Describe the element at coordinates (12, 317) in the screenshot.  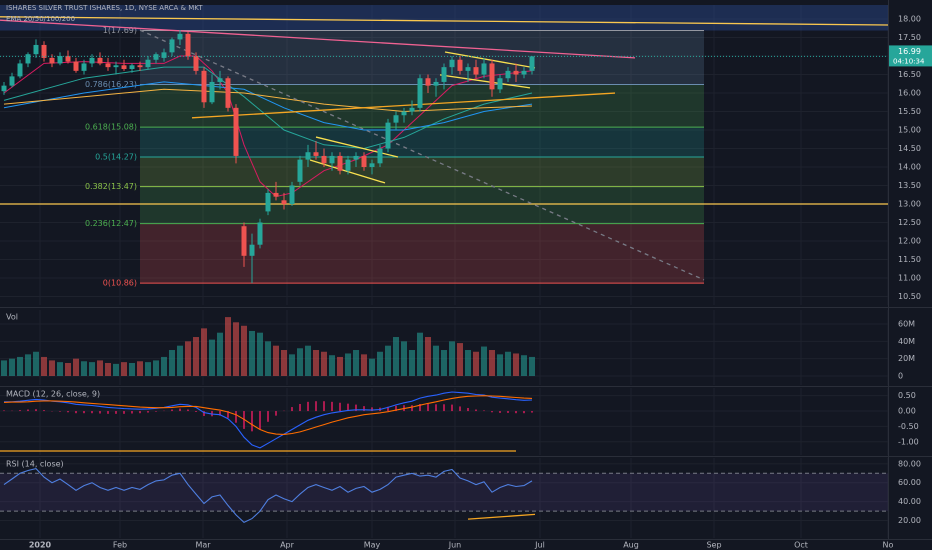
I see `panel-title: Vol` at that location.